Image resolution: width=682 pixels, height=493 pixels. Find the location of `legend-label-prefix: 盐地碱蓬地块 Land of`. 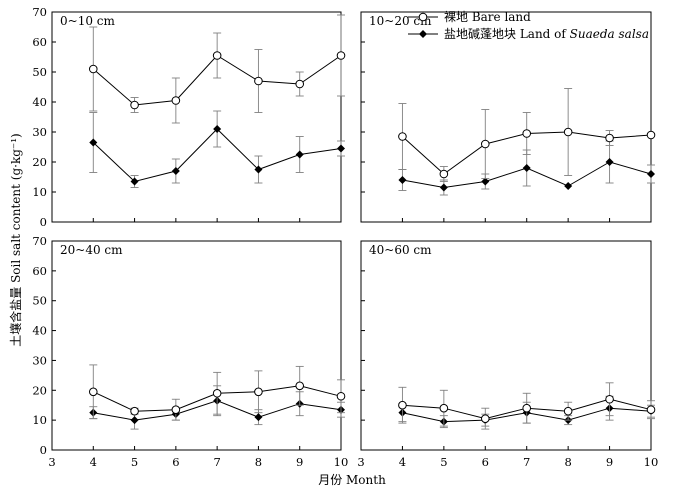

legend-label-prefix: 盐地碱蓬地块 Land of is located at coordinates (507, 34).